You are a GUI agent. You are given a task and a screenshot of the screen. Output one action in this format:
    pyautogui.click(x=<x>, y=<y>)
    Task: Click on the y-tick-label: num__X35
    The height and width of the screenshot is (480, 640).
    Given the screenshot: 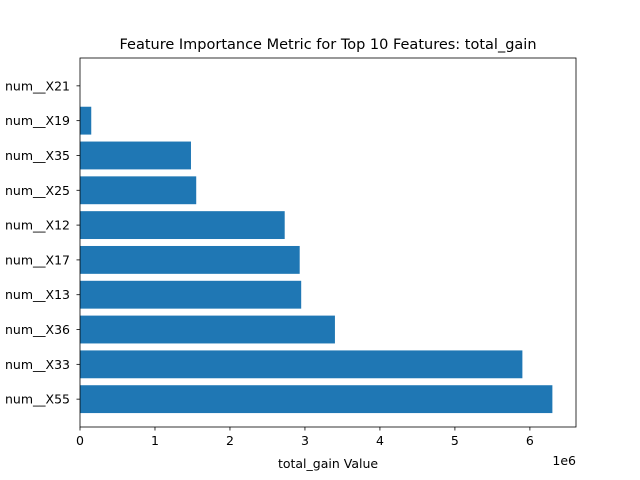 What is the action you would take?
    pyautogui.click(x=37, y=155)
    